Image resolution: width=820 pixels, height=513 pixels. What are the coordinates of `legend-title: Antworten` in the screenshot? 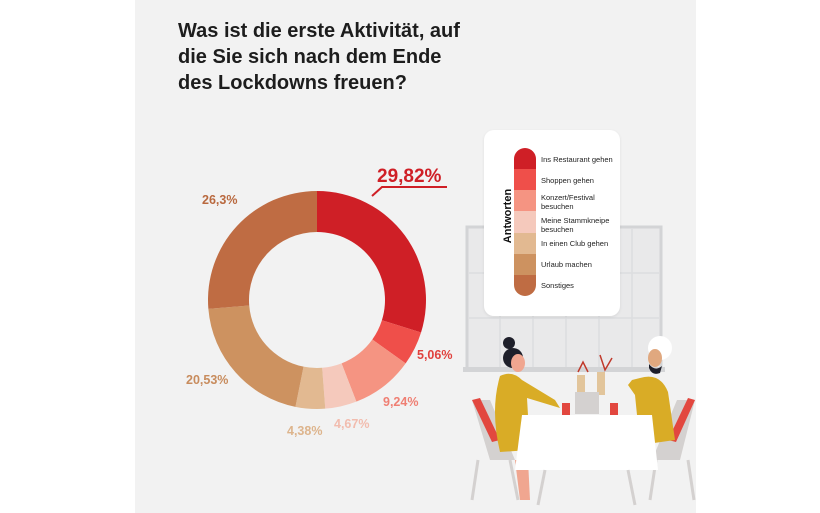 It's located at (508, 216).